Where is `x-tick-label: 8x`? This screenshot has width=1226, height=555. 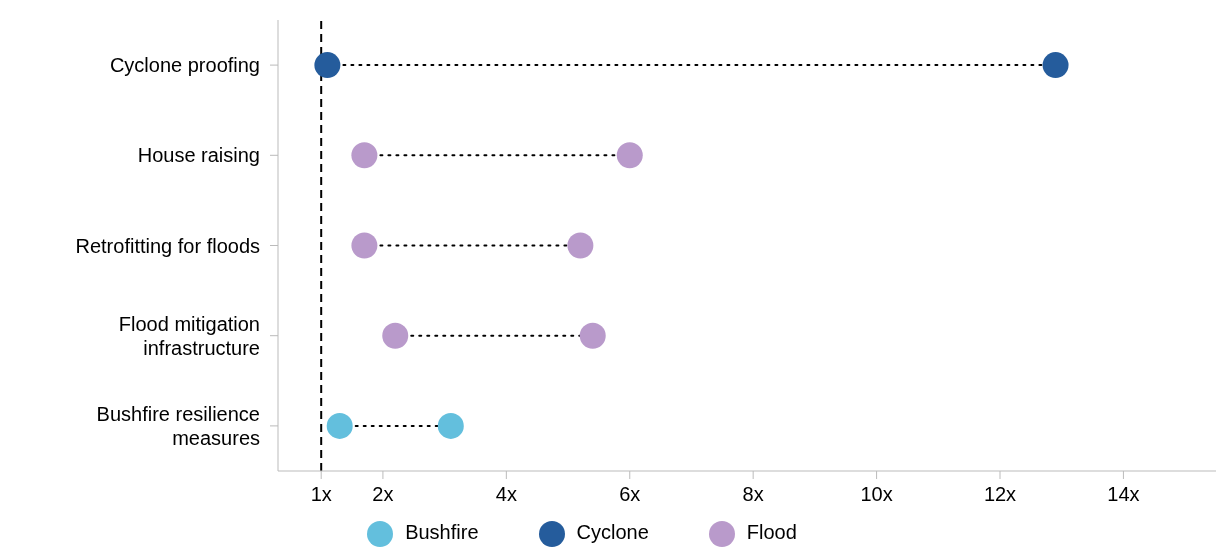 x-tick-label: 8x is located at coordinates (753, 494).